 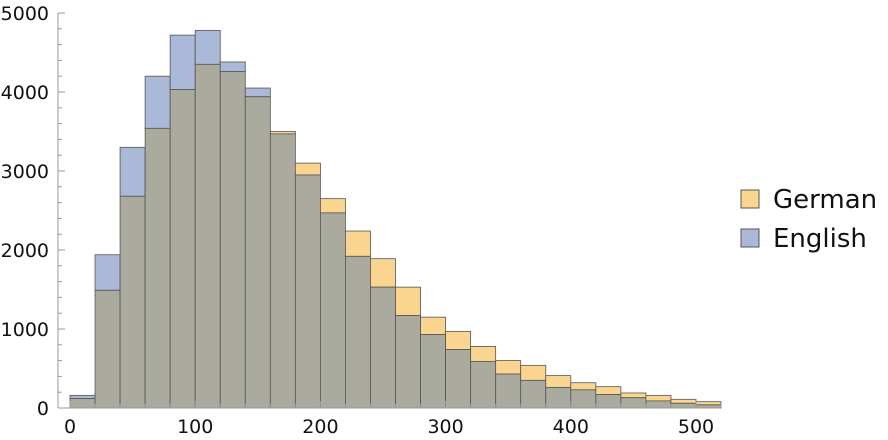 What do you see at coordinates (750, 199) in the screenshot?
I see `legend-swatch-german` at bounding box center [750, 199].